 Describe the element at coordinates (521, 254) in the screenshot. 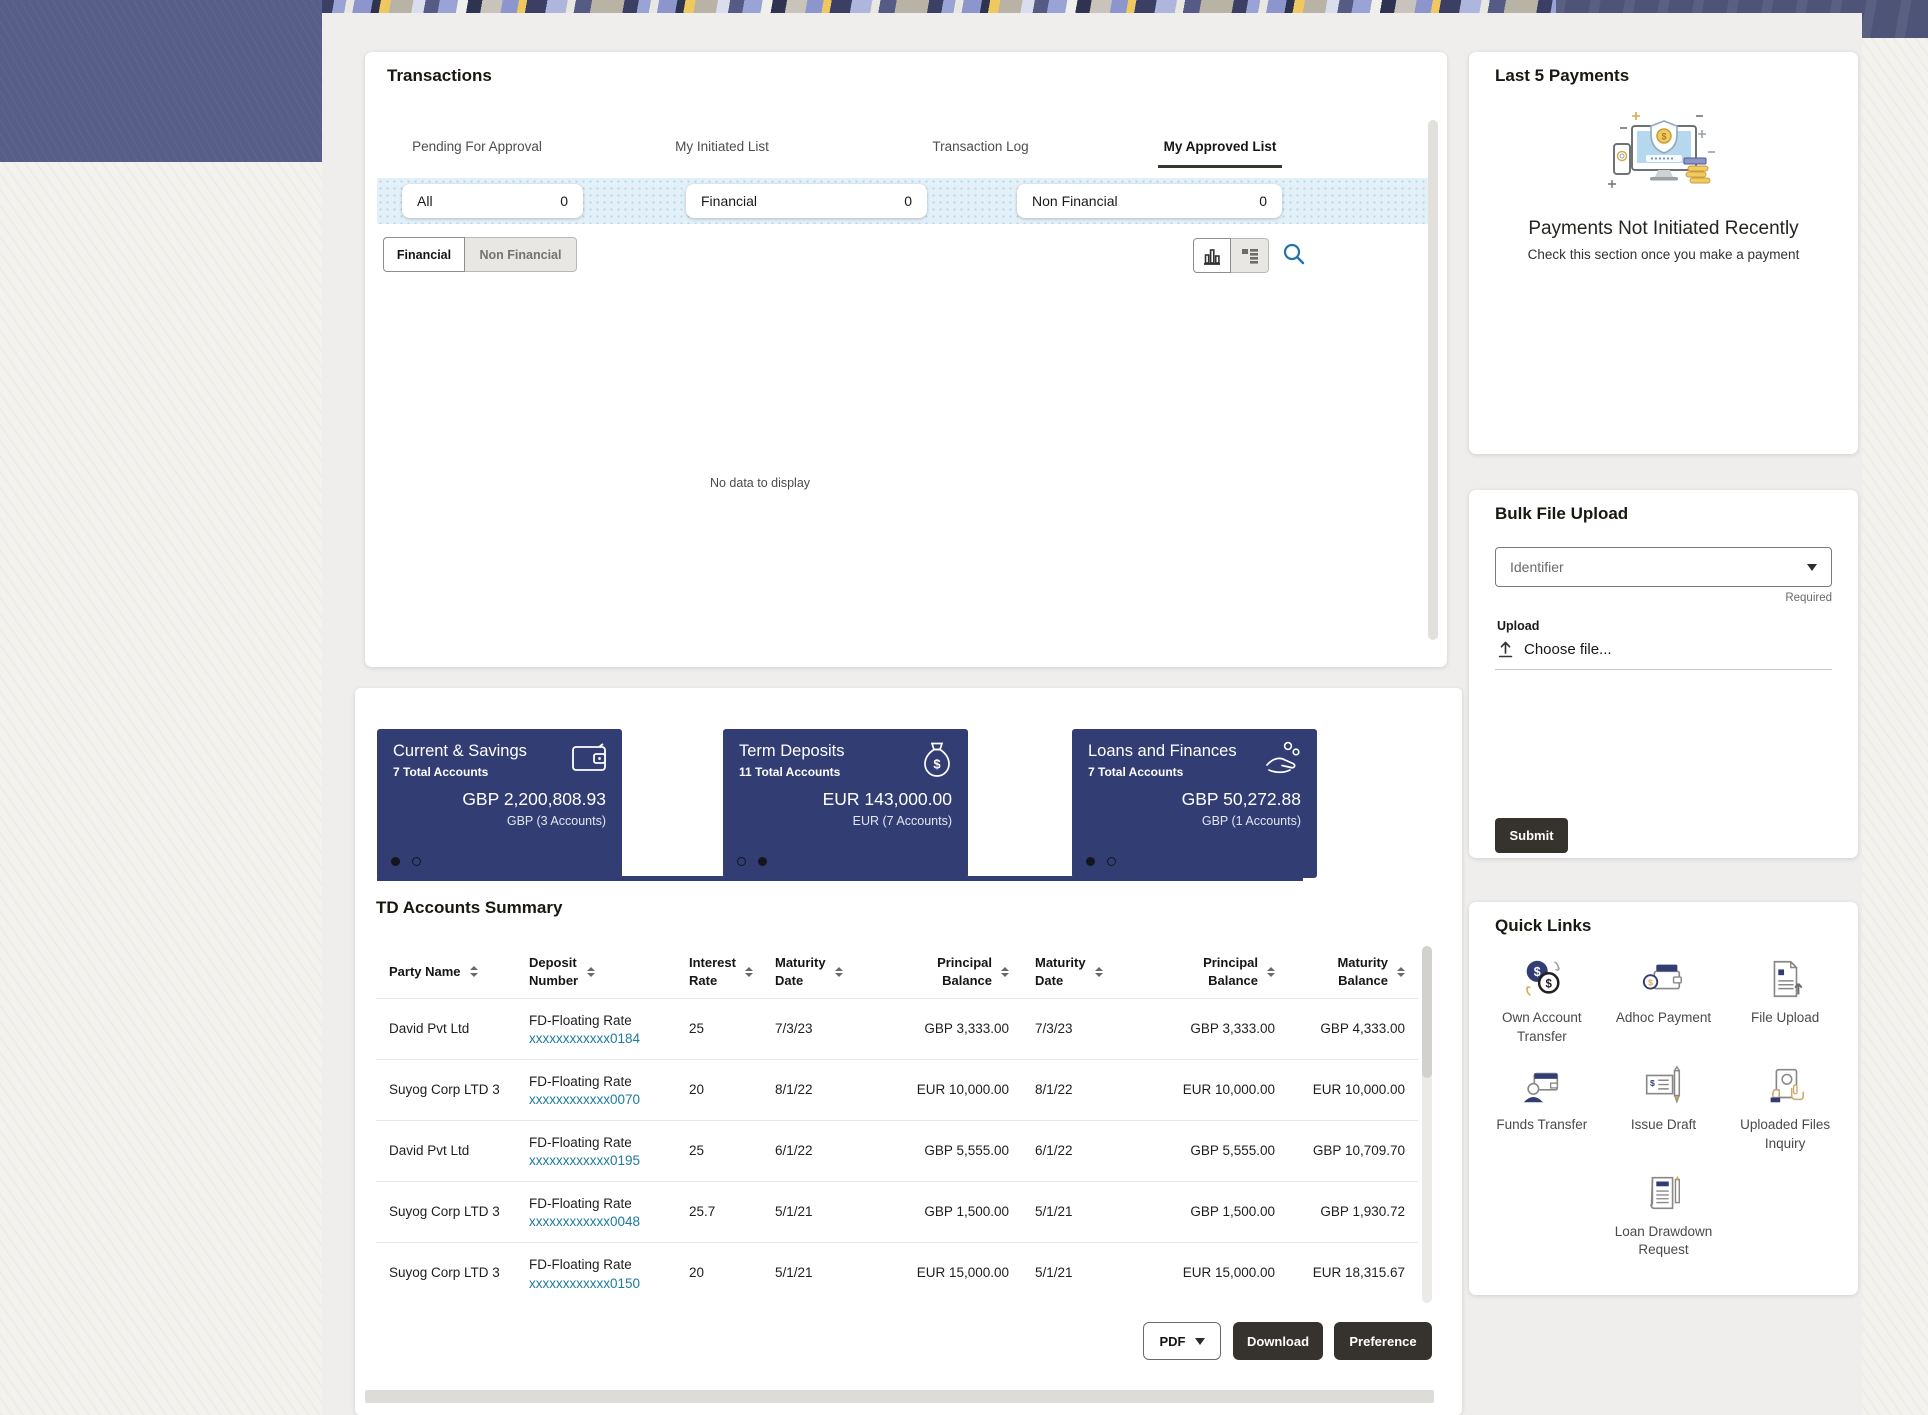

I see `non-financial-button: Non Financial` at that location.